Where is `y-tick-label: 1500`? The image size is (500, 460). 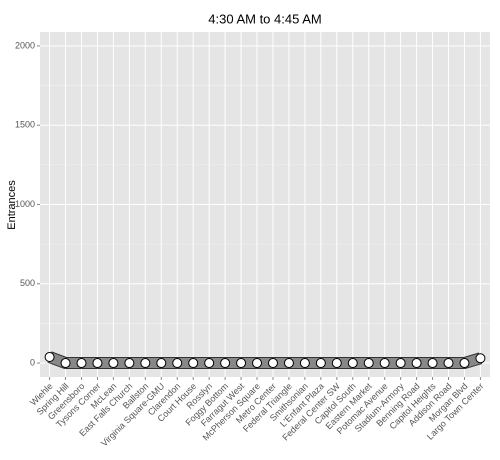 y-tick-label: 1500 is located at coordinates (25, 125).